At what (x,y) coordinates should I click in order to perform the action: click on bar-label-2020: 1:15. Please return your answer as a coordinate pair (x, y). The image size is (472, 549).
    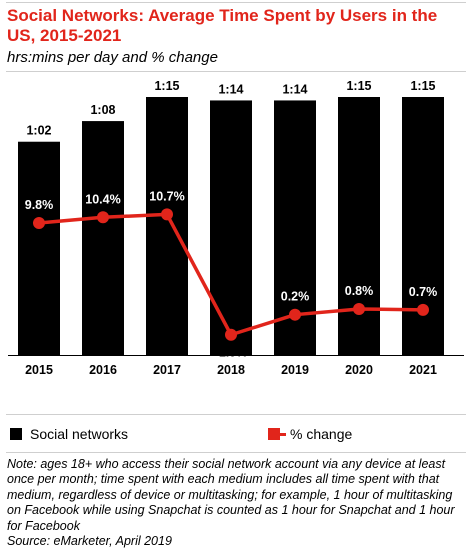
    Looking at the image, I should click on (358, 86).